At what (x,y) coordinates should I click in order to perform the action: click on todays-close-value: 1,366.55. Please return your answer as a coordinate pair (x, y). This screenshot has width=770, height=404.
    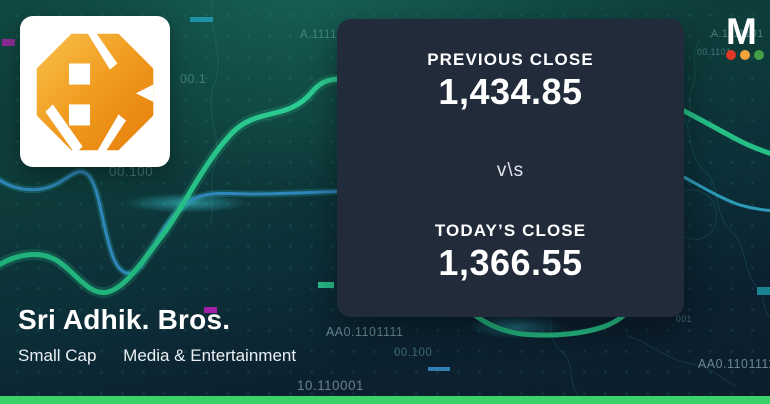
    Looking at the image, I should click on (510, 262).